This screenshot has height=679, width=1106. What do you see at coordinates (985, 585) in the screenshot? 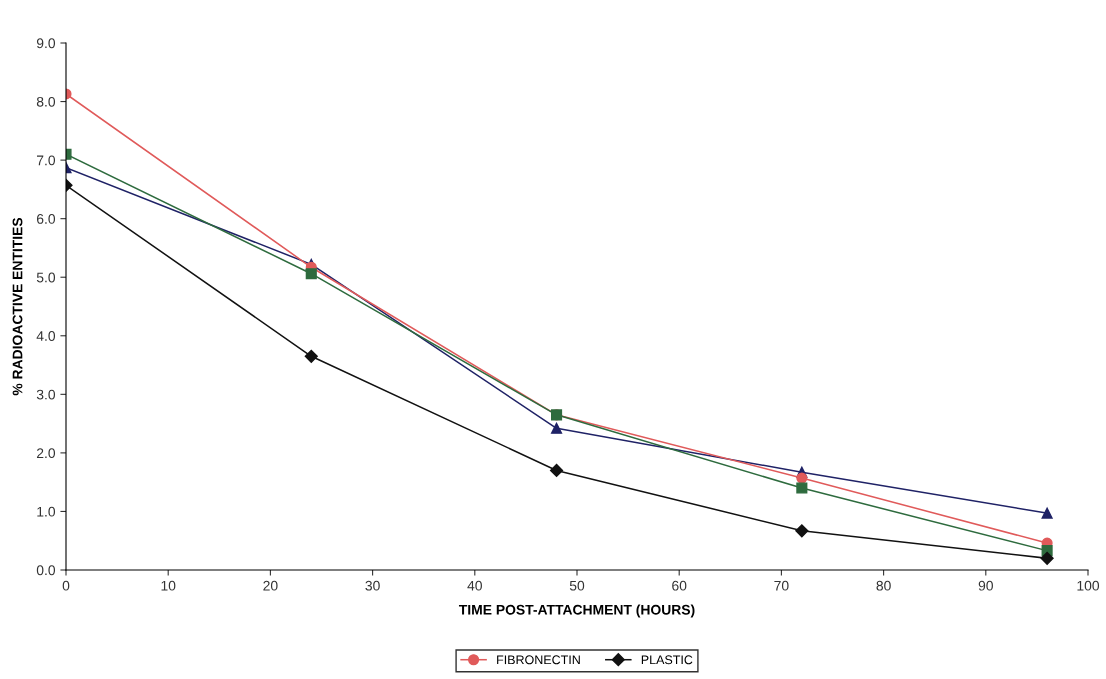
I see `x-tick-label: 90` at bounding box center [985, 585].